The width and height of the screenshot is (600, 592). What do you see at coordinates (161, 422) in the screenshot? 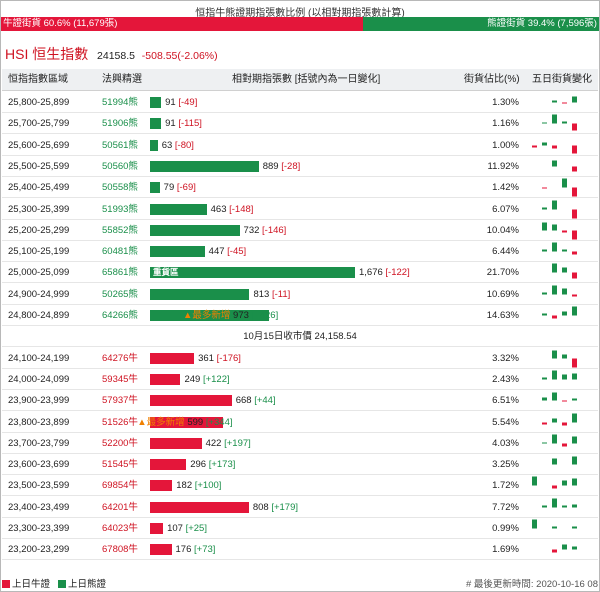
I see `most-added-label: ▲最多新增` at bounding box center [161, 422].